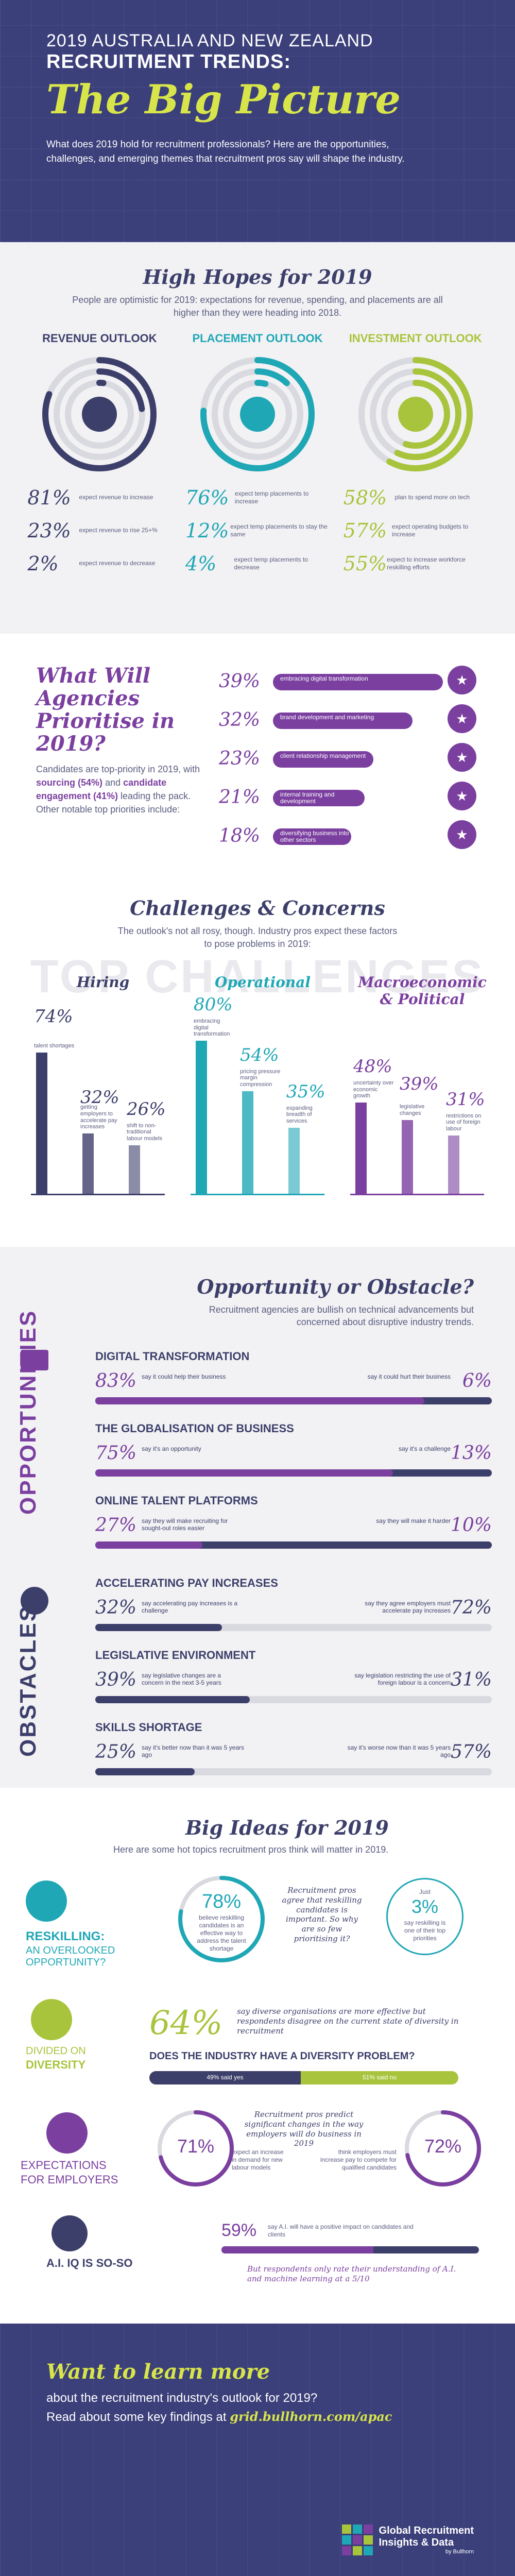  What do you see at coordinates (65, 1936) in the screenshot?
I see `reskilling-heading: RESKILLING:` at bounding box center [65, 1936].